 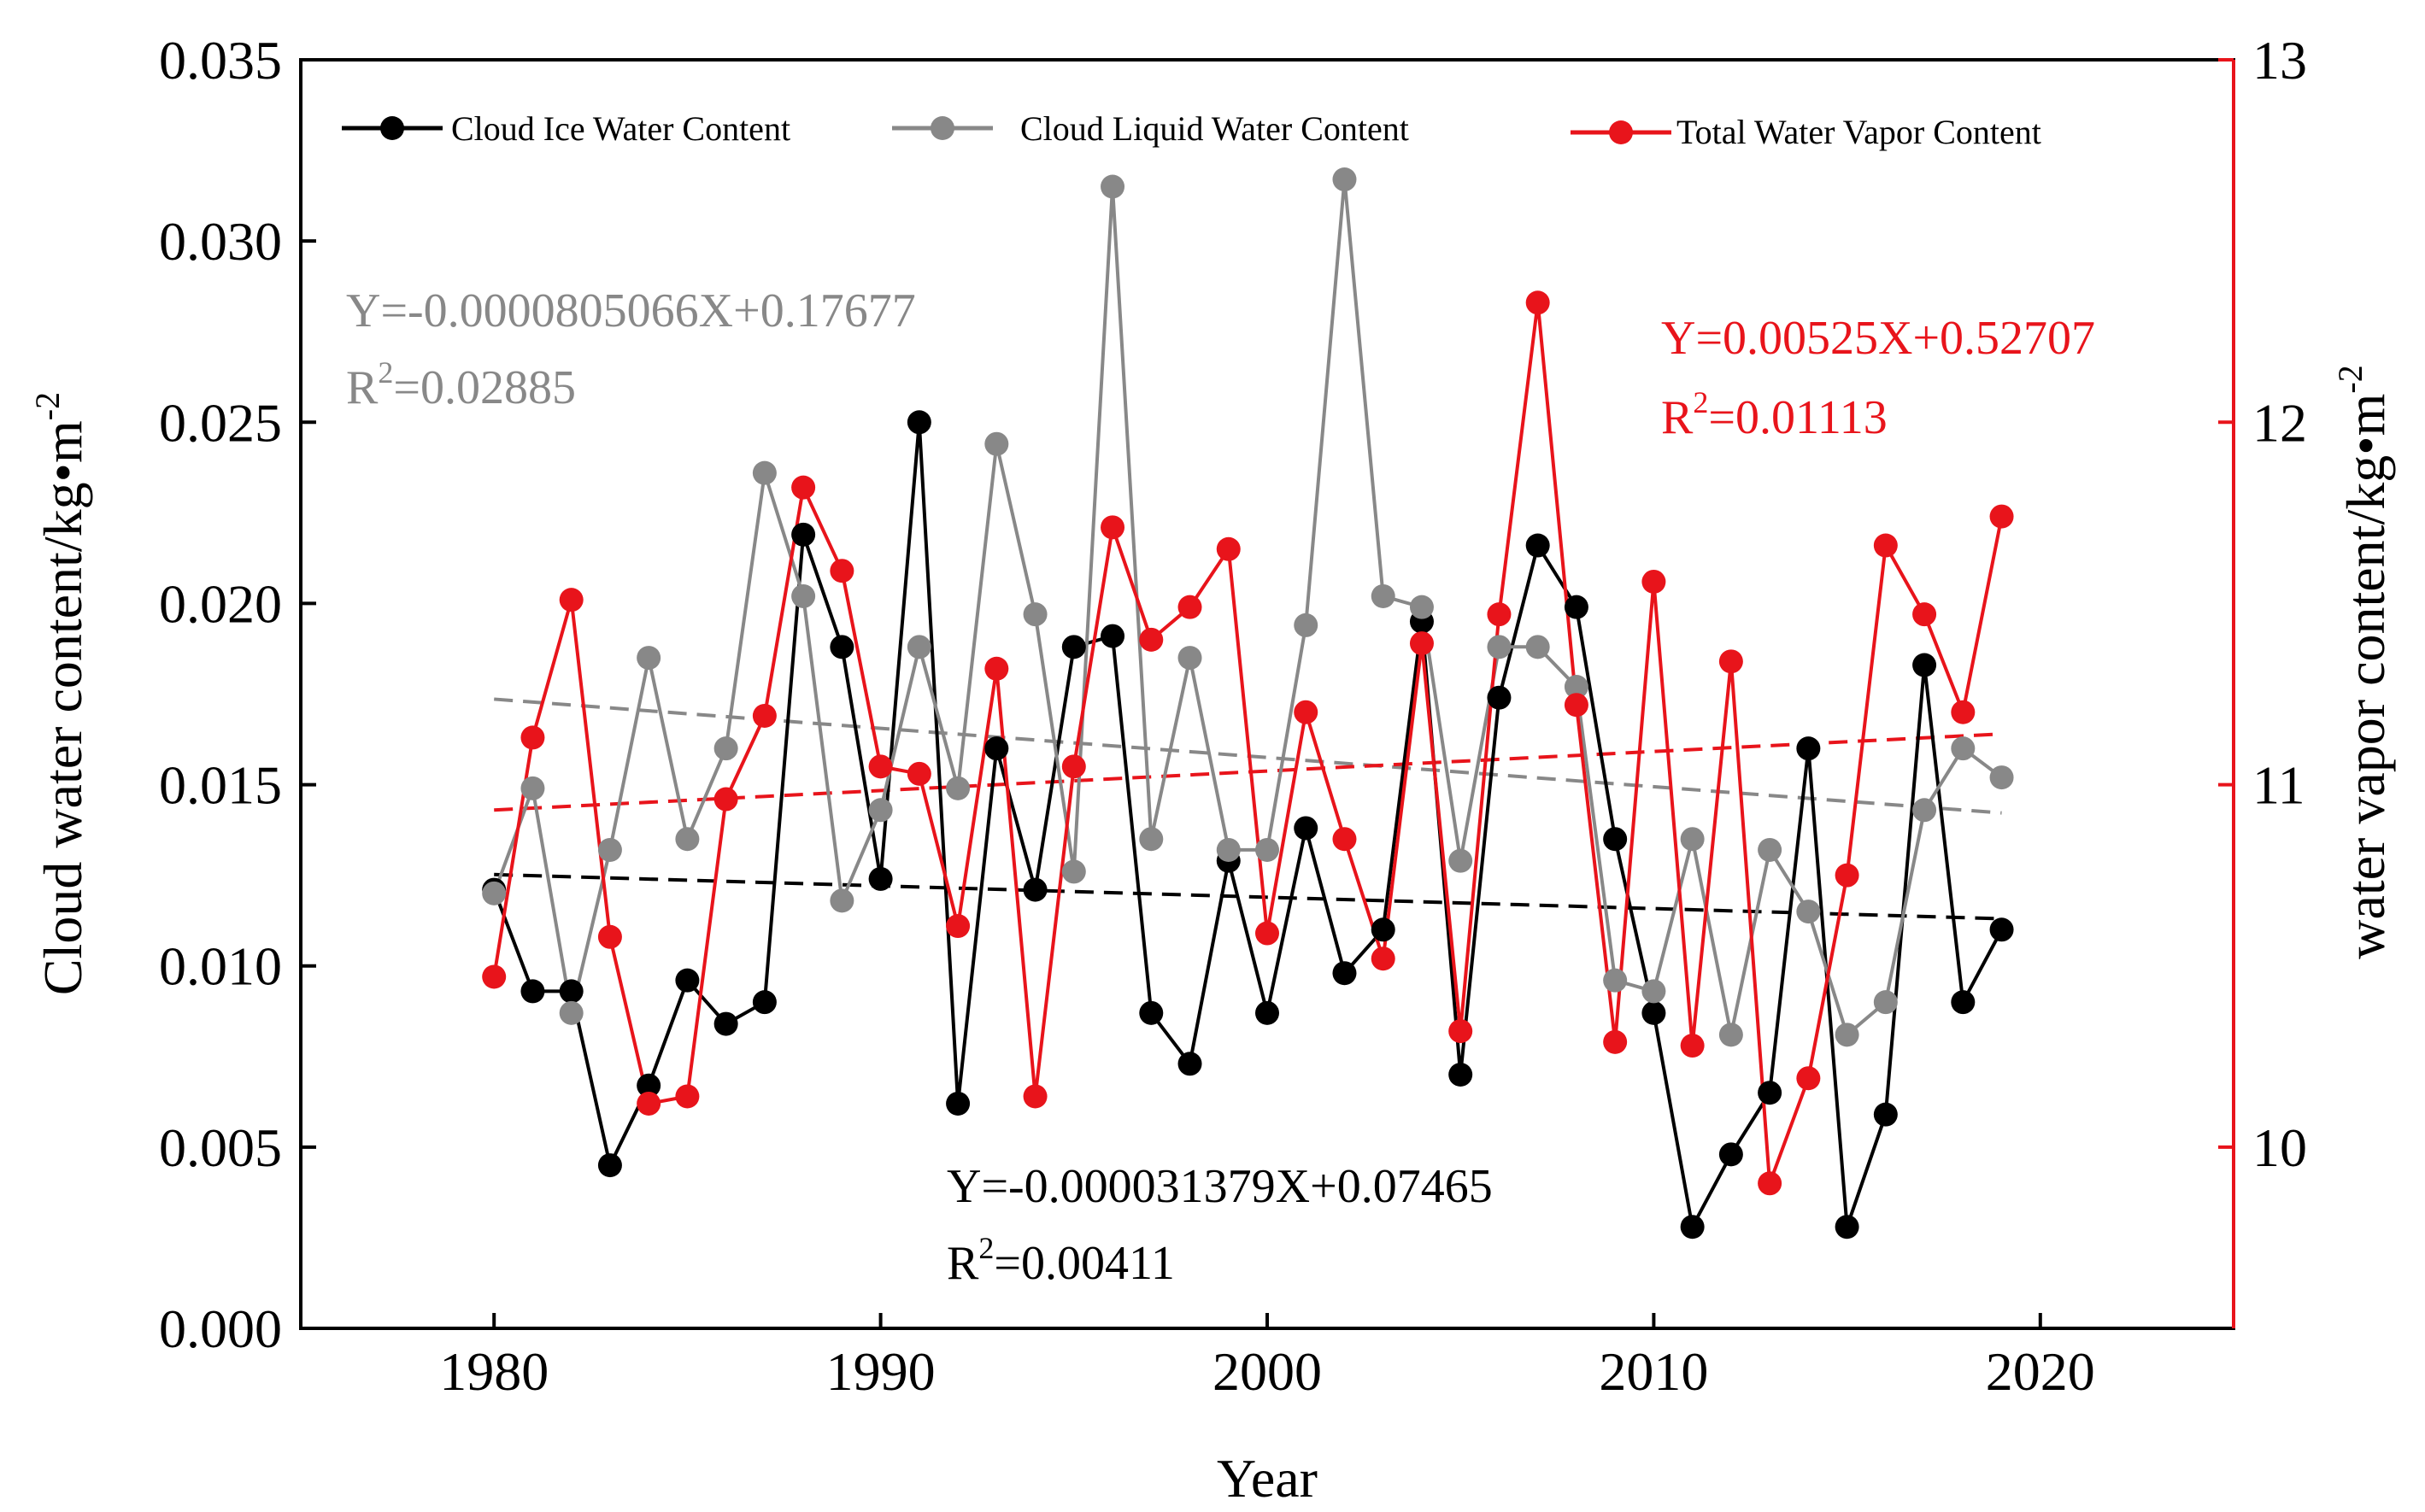 I want to click on vapor-point-2011, so click(x=1693, y=1046).